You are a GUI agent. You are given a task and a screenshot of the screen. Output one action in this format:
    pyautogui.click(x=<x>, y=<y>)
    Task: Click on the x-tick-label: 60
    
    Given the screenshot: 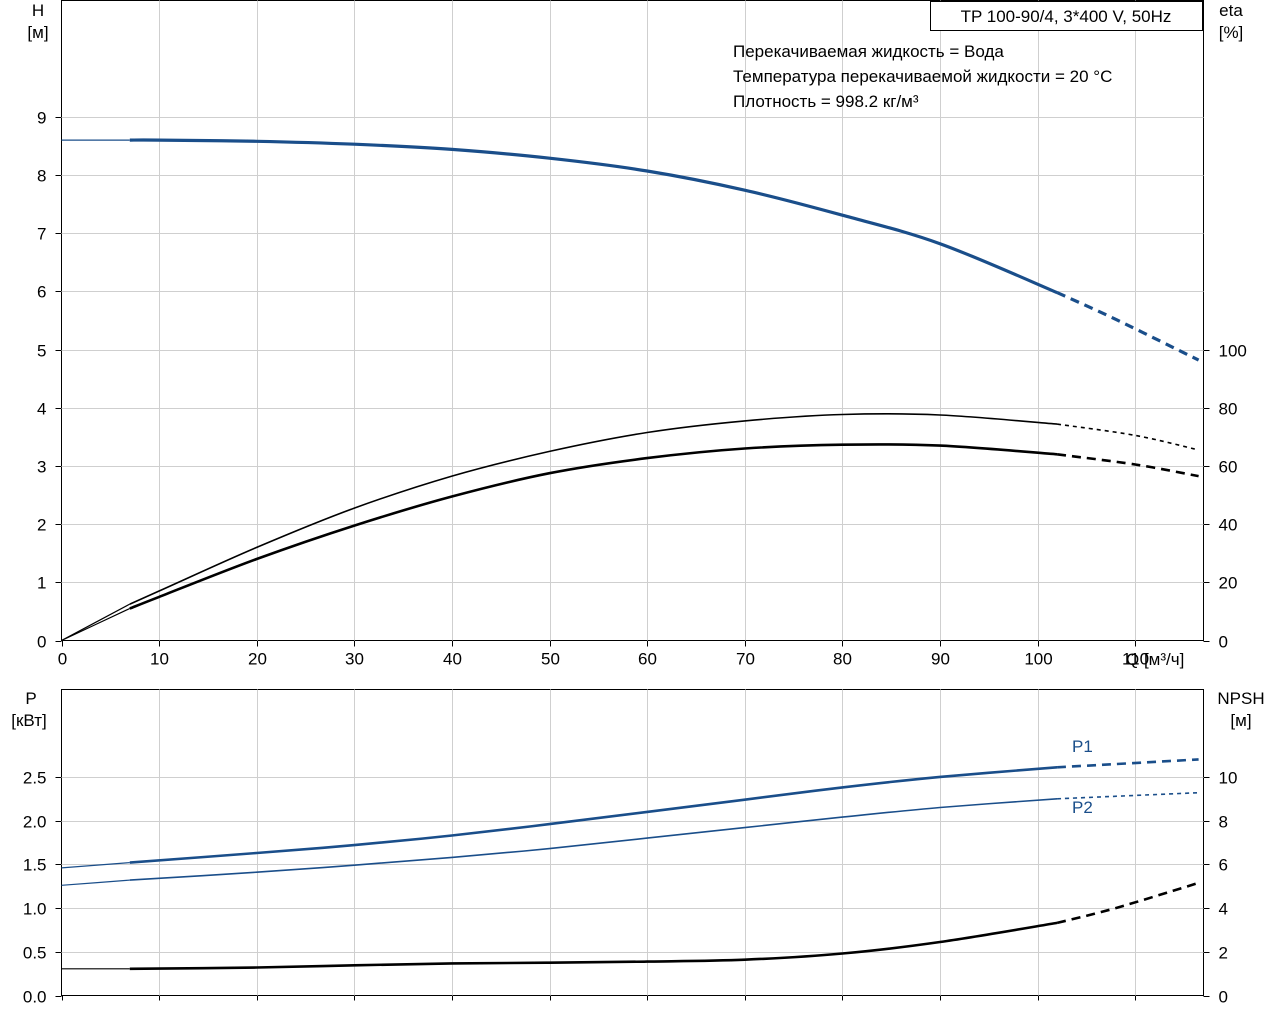 What is the action you would take?
    pyautogui.click(x=647, y=659)
    